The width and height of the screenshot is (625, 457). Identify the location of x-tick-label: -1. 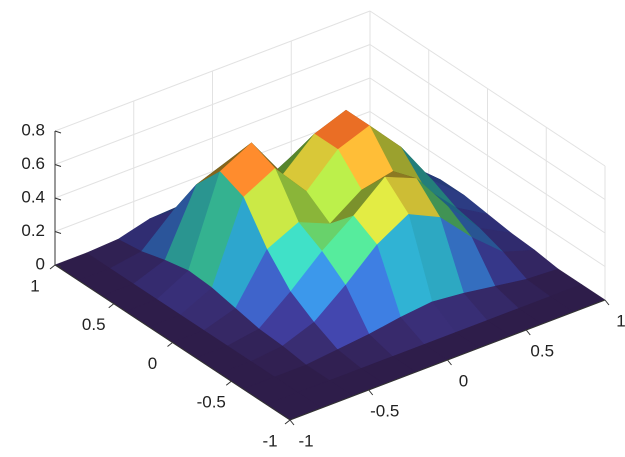
(305, 440).